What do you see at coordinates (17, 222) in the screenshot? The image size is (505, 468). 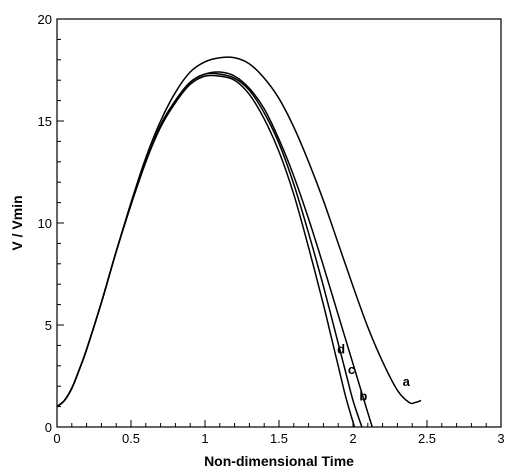 I see `y-axis-title: V / Vmin` at bounding box center [17, 222].